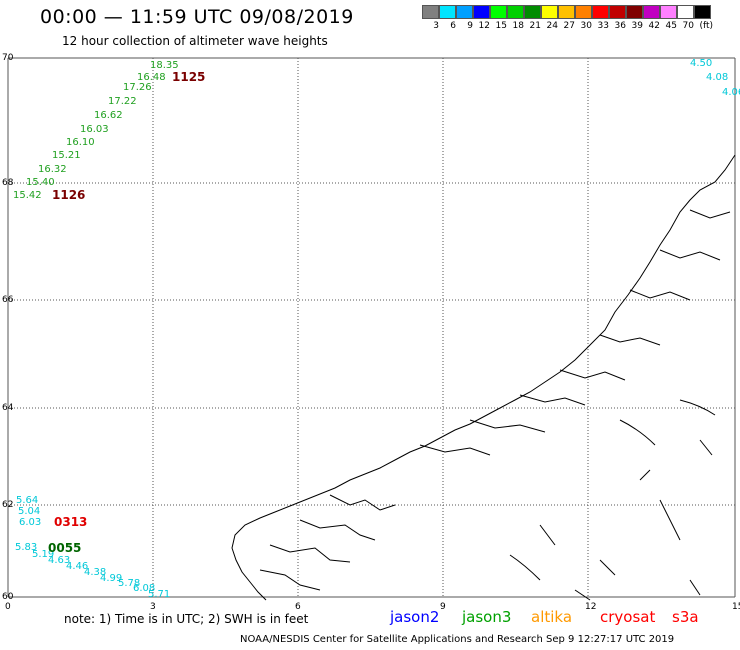  What do you see at coordinates (501, 26) in the screenshot?
I see `legend-label: 15` at bounding box center [501, 26].